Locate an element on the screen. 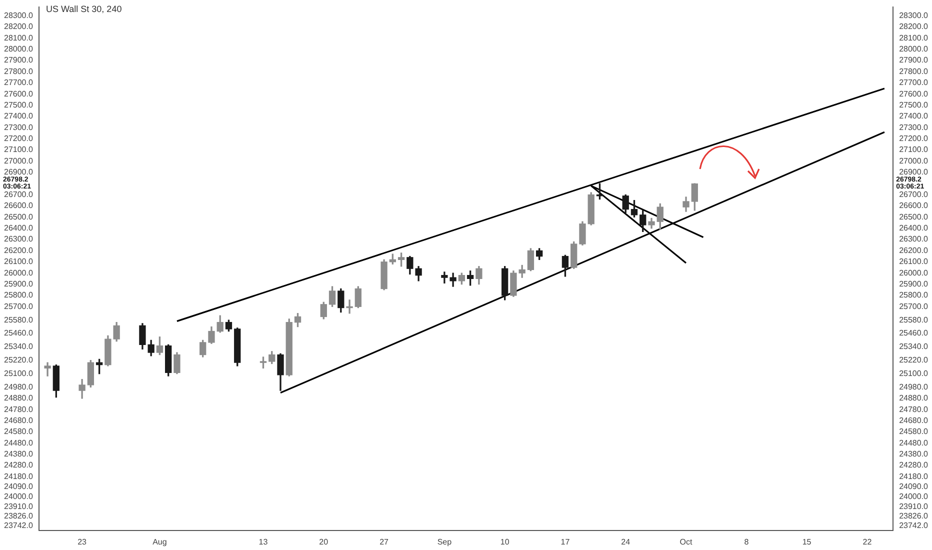 The height and width of the screenshot is (550, 932). y2-tick-label: 24580.0 is located at coordinates (914, 431).